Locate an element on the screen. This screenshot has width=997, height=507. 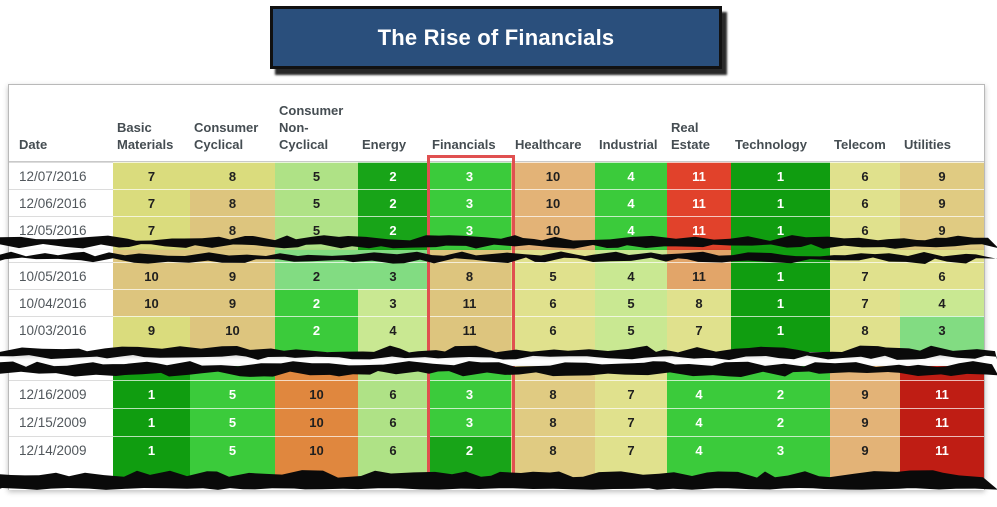
column-header-industrial: Industrial is located at coordinates (628, 145).